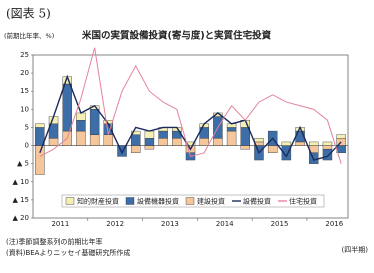 The width and height of the screenshot is (374, 273). What do you see at coordinates (68, 252) in the screenshot?
I see `note: (資料)BEAよりニッセイ基礎研究所作成` at bounding box center [68, 252].